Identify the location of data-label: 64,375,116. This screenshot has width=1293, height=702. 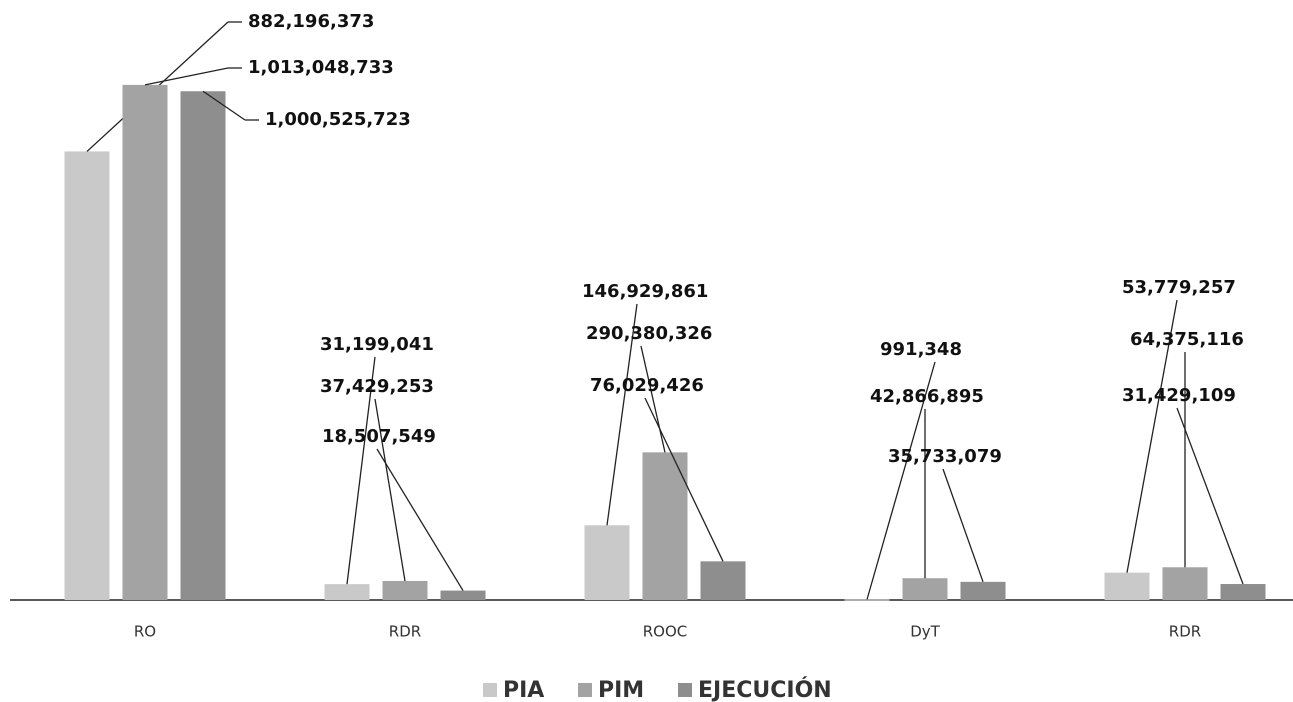
(1187, 339).